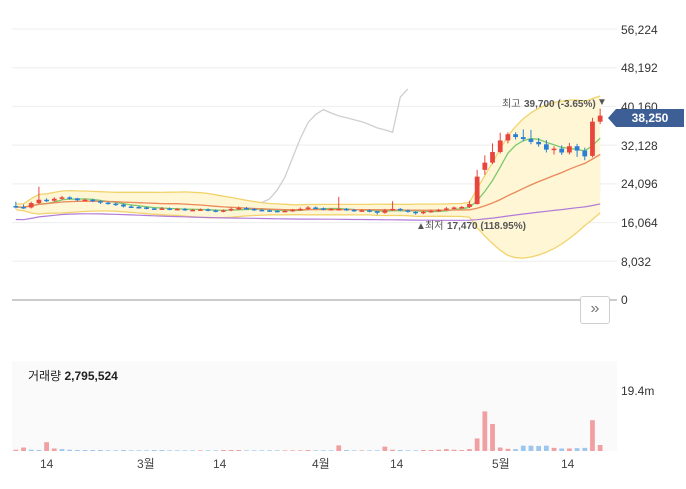 This screenshot has height=489, width=686. Describe the element at coordinates (639, 146) in the screenshot. I see `y-tick-label: 32,128` at that location.